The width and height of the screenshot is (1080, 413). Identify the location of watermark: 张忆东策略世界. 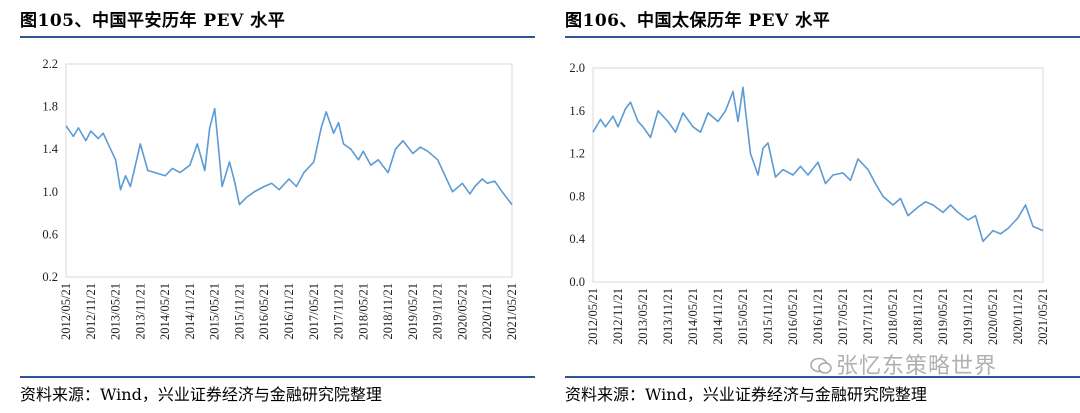
(903, 364).